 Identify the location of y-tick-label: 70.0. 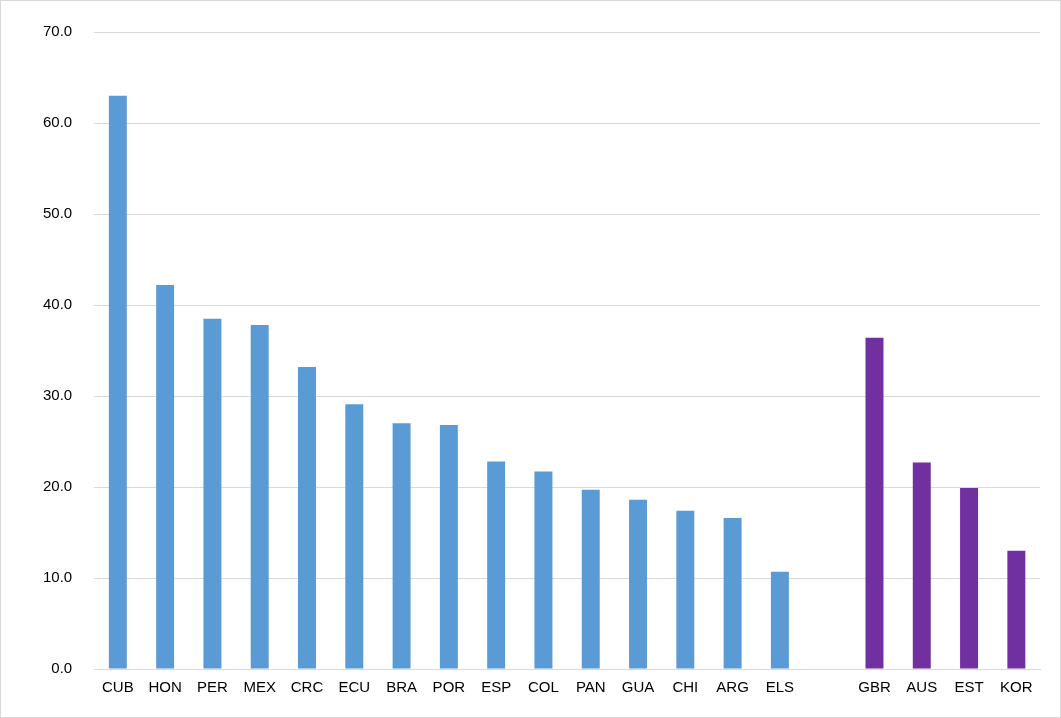
(57, 31).